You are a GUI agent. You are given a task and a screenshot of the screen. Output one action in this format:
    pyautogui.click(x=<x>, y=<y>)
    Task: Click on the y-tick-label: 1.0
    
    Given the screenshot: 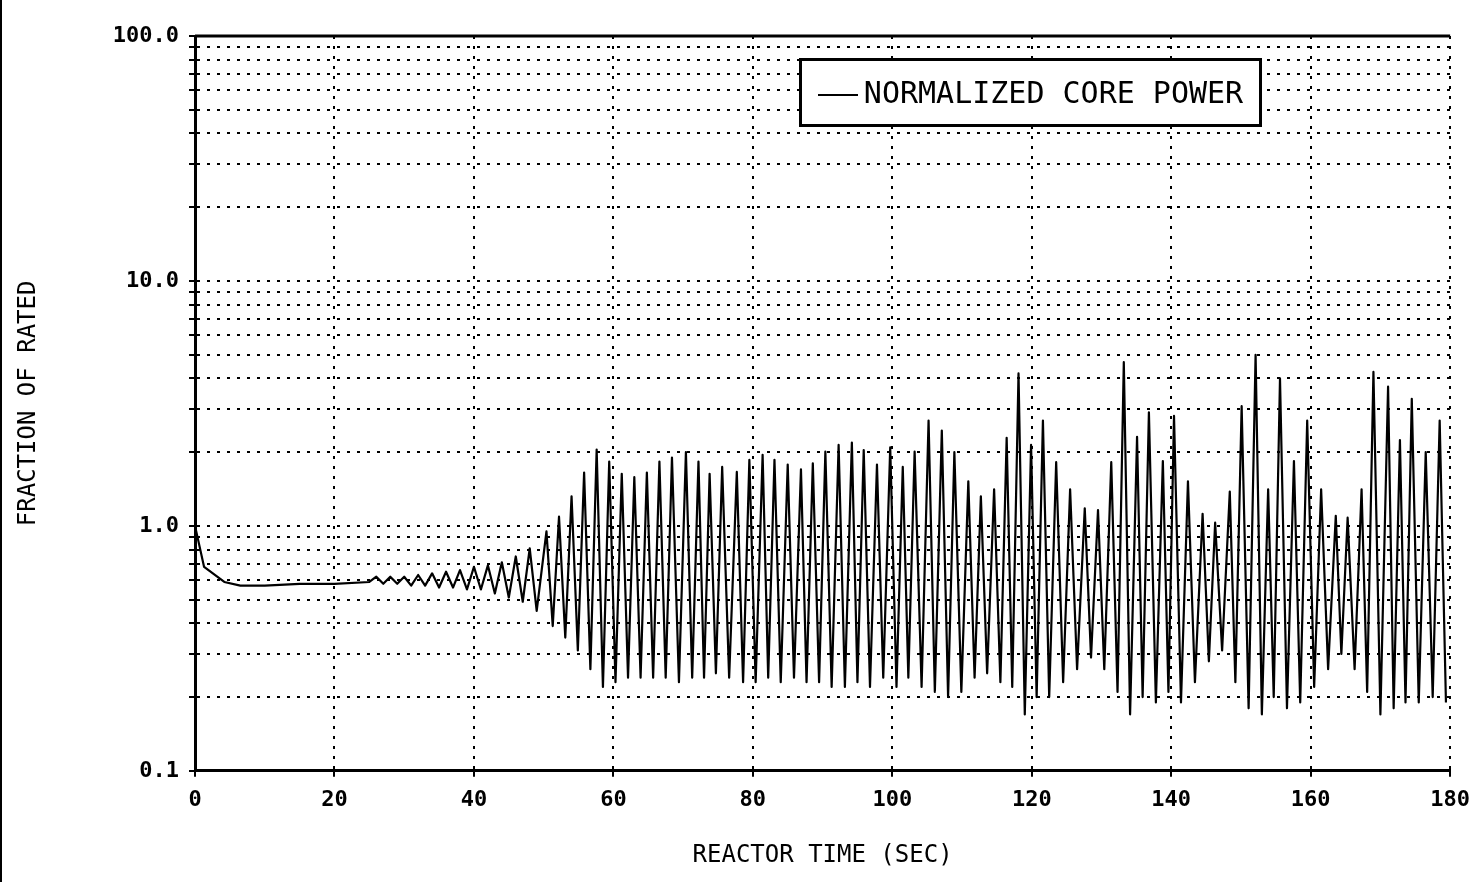 What is the action you would take?
    pyautogui.click(x=159, y=524)
    